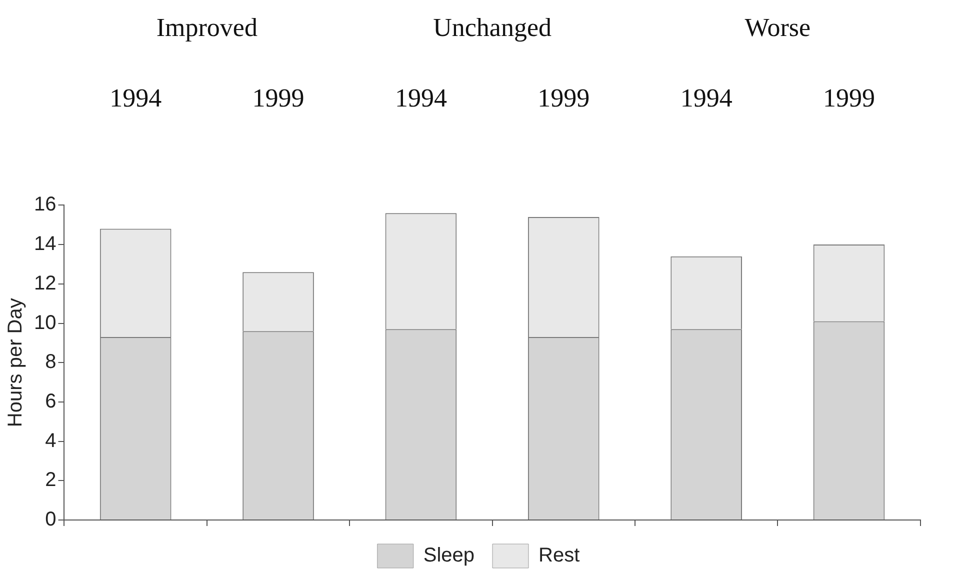 The image size is (957, 580). I want to click on y-tick-label: 6, so click(50, 401).